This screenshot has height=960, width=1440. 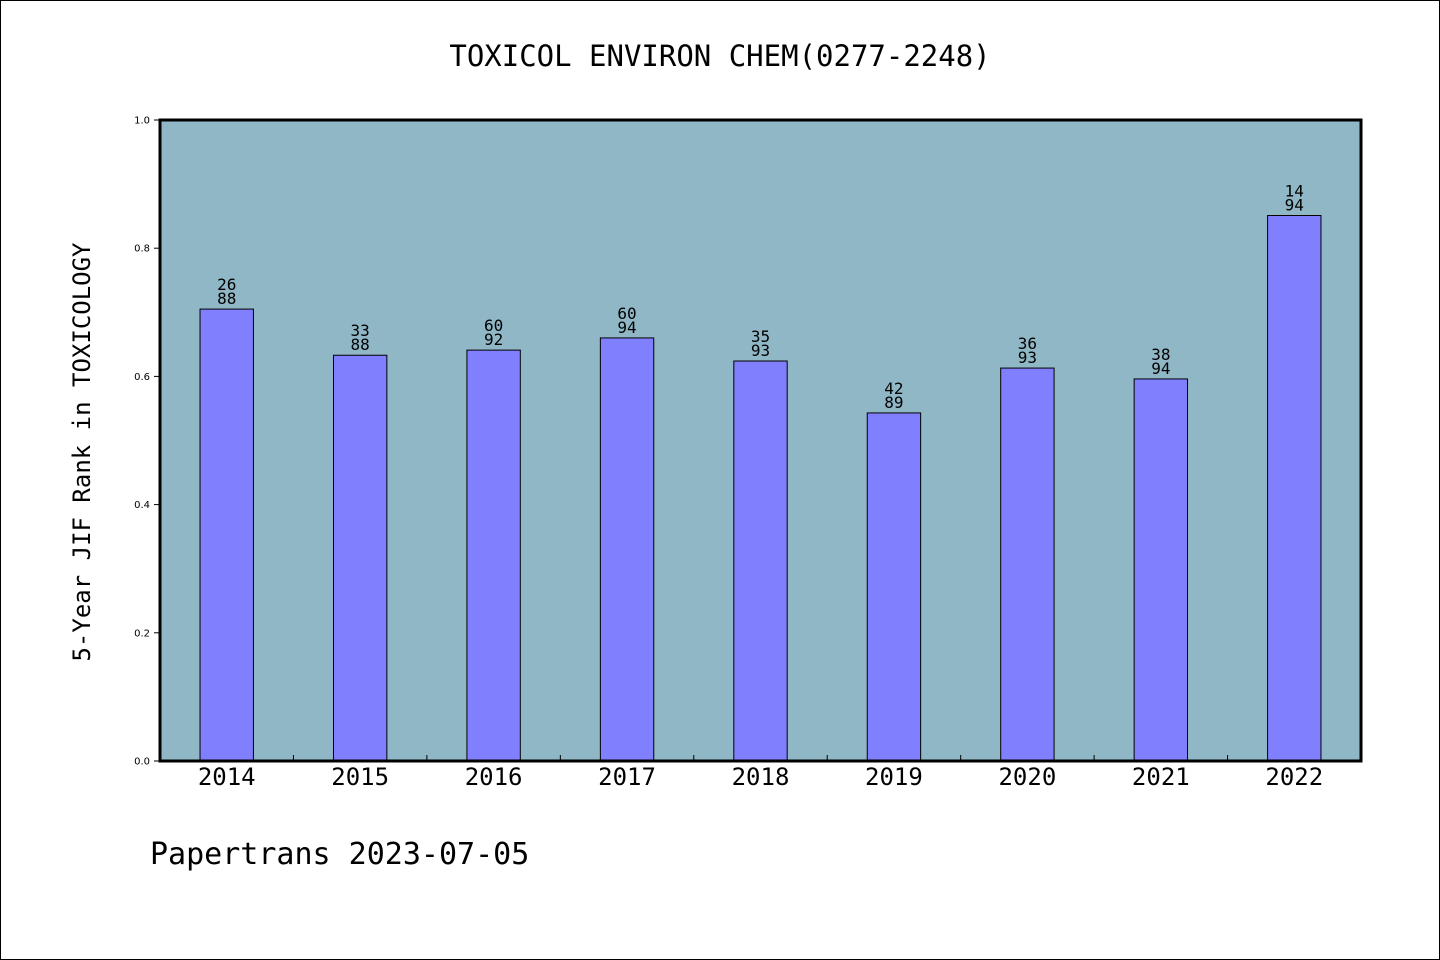 I want to click on data-label-total-2021: 94, so click(x=1160, y=368).